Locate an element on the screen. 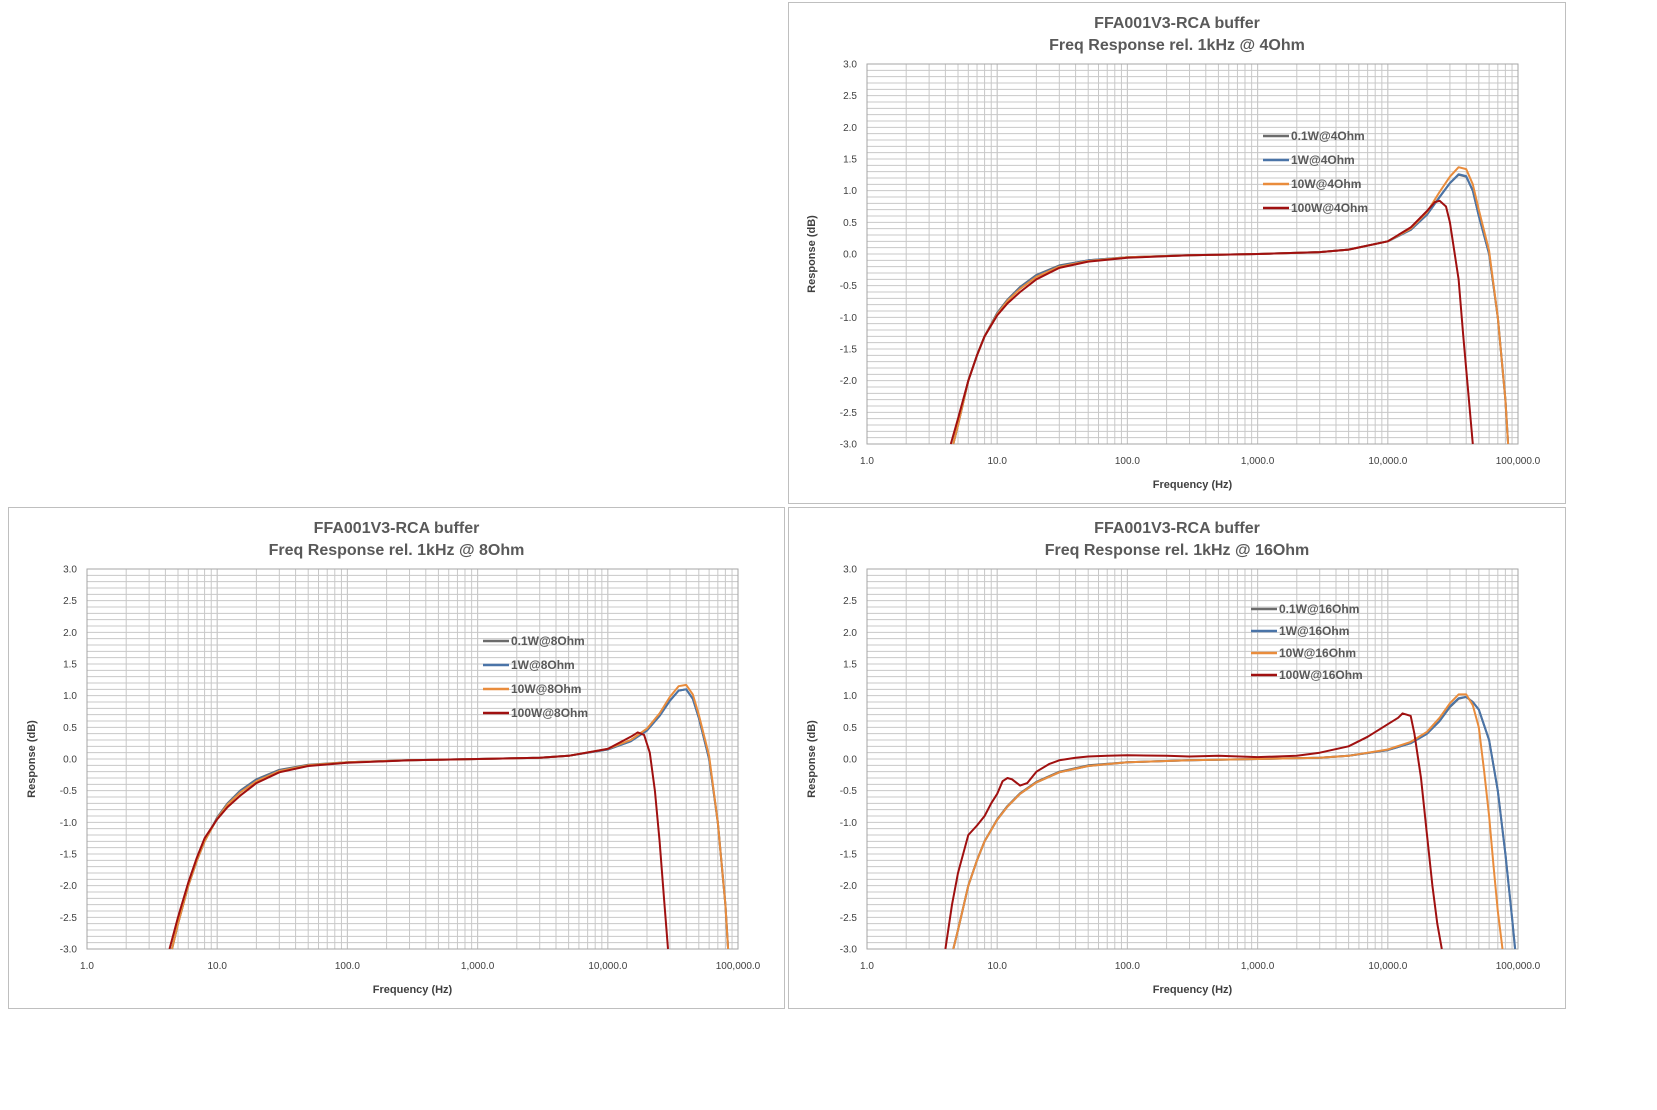 The height and width of the screenshot is (1110, 1657). legend-entry: 10W@8Ohm is located at coordinates (546, 689).